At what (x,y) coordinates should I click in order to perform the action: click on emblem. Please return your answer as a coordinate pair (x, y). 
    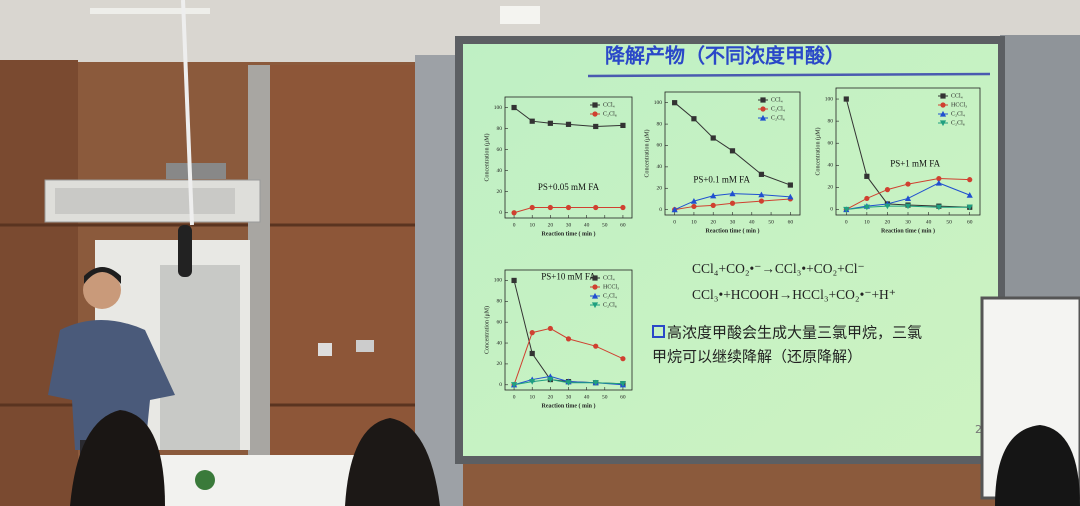
    Looking at the image, I should click on (205, 480).